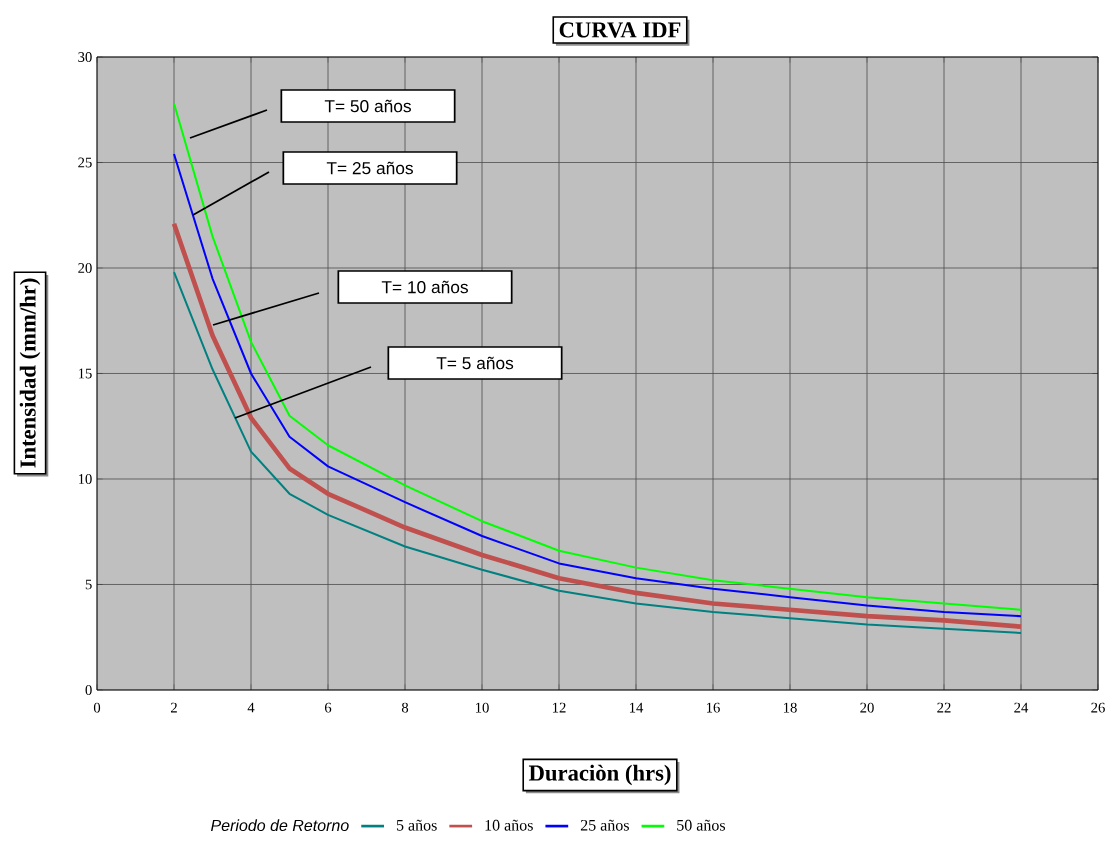 The height and width of the screenshot is (841, 1109). What do you see at coordinates (867, 707) in the screenshot?
I see `x-tick-label: 20` at bounding box center [867, 707].